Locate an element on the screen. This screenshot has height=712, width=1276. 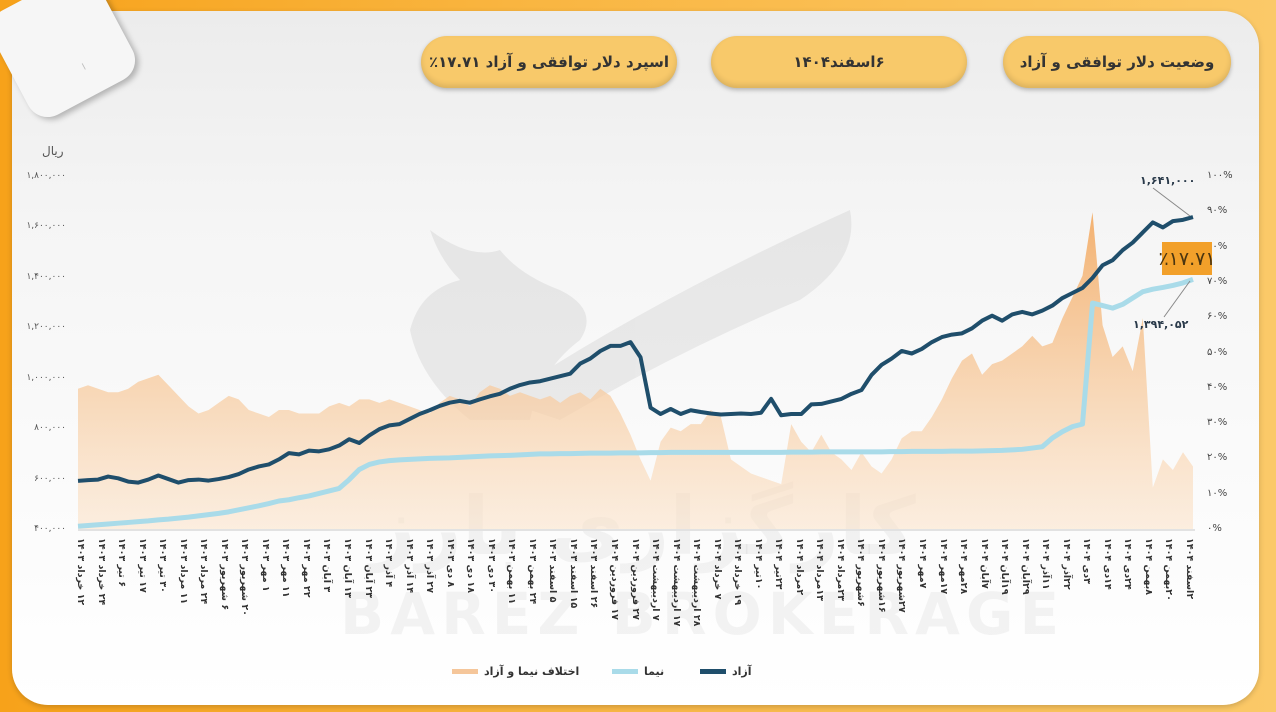
x-tick-label: ۲۷شهریور ۱۴۰۴ is located at coordinates (902, 575).